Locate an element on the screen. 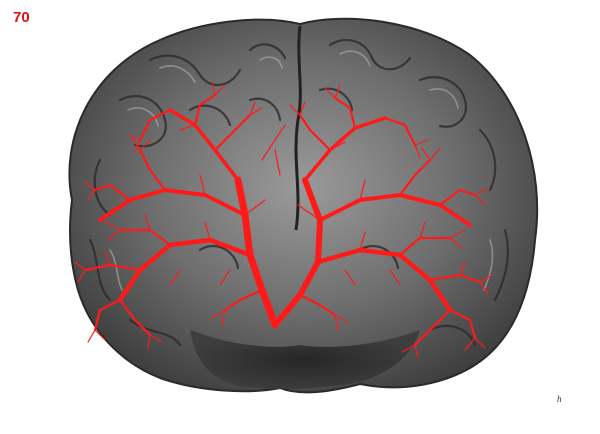 The height and width of the screenshot is (434, 600). brain-underside is located at coordinates (305, 359).